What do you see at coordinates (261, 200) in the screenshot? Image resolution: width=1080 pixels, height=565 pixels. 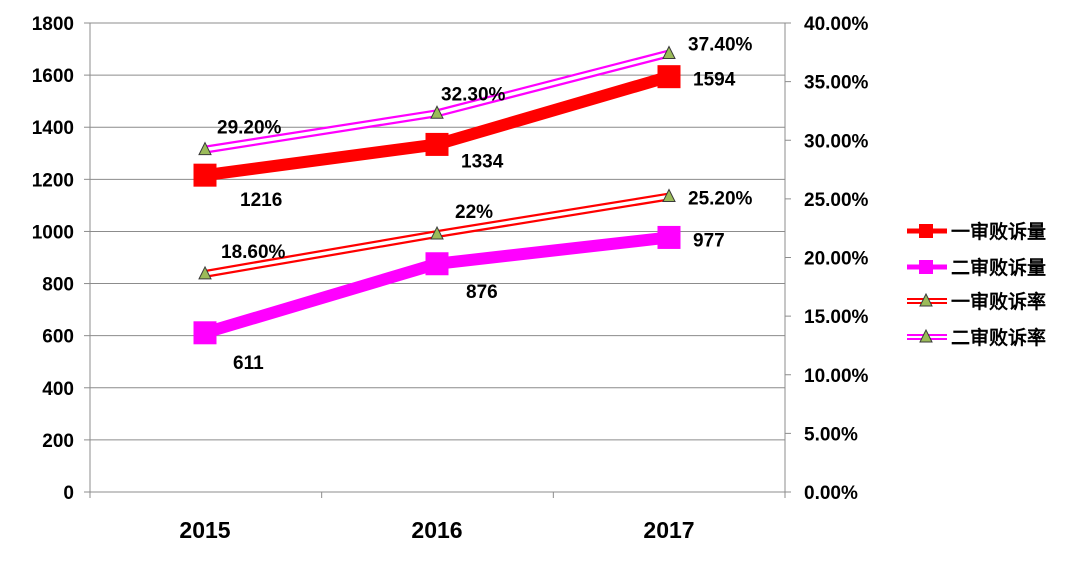 I see `data-label: 1216` at bounding box center [261, 200].